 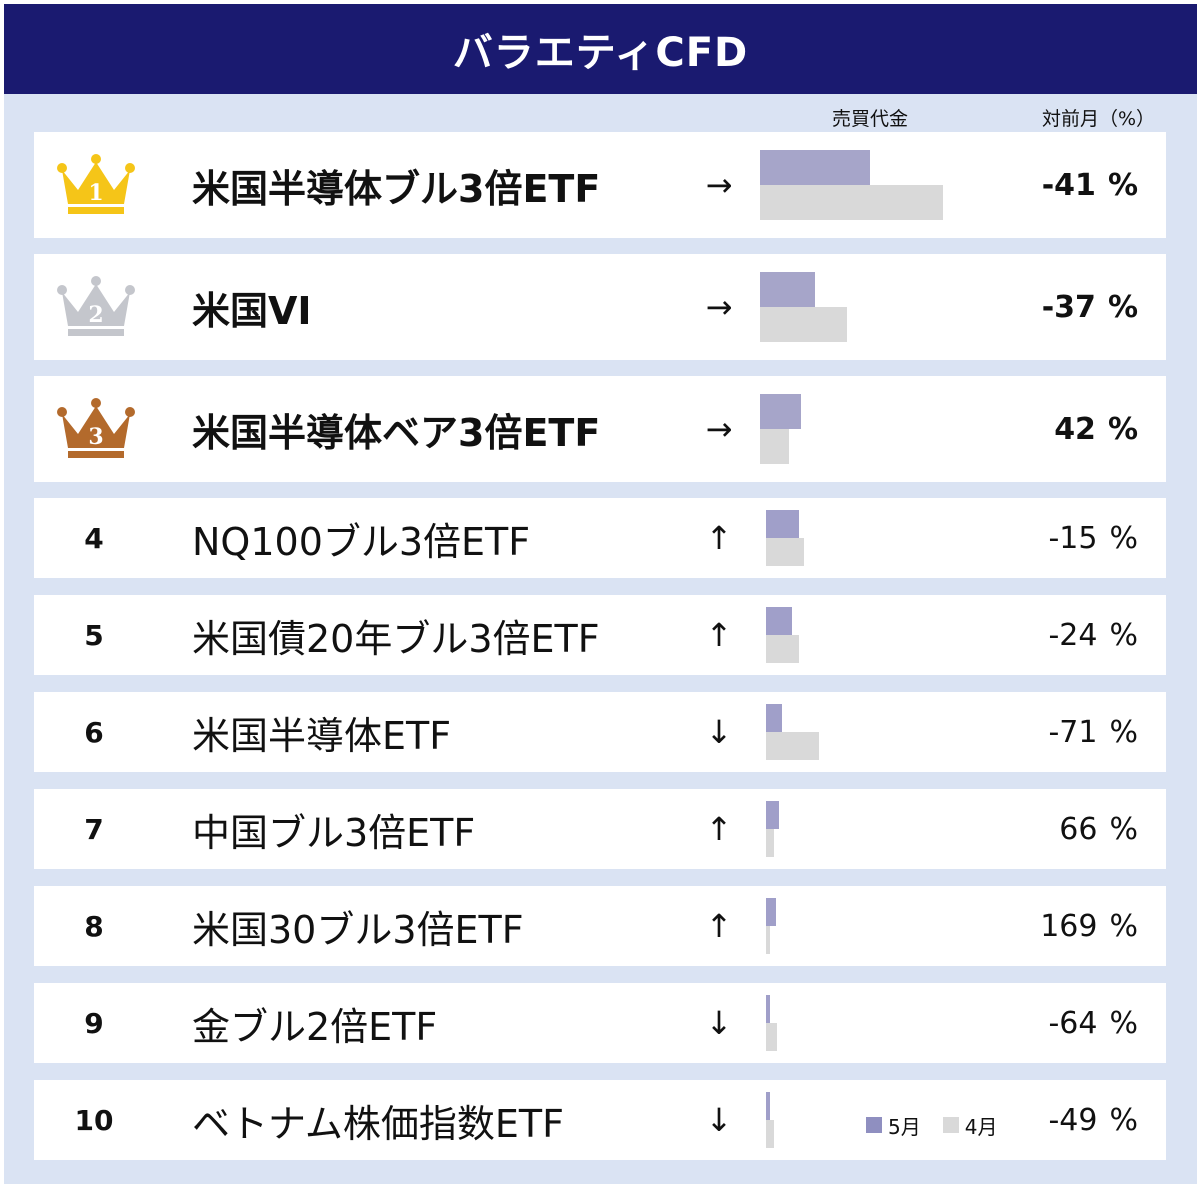 I want to click on change-value: 169%, so click(x=1089, y=926).